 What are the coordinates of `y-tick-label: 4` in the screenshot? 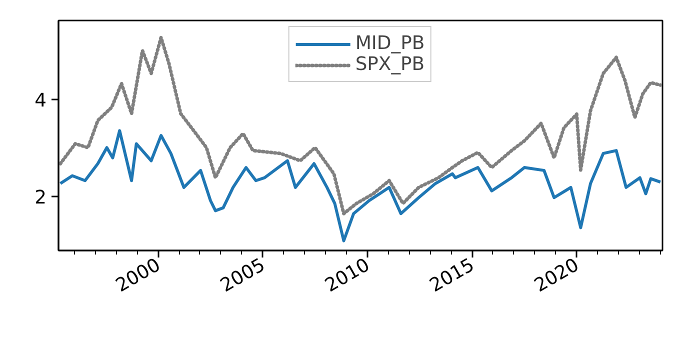 It's located at (40, 101).